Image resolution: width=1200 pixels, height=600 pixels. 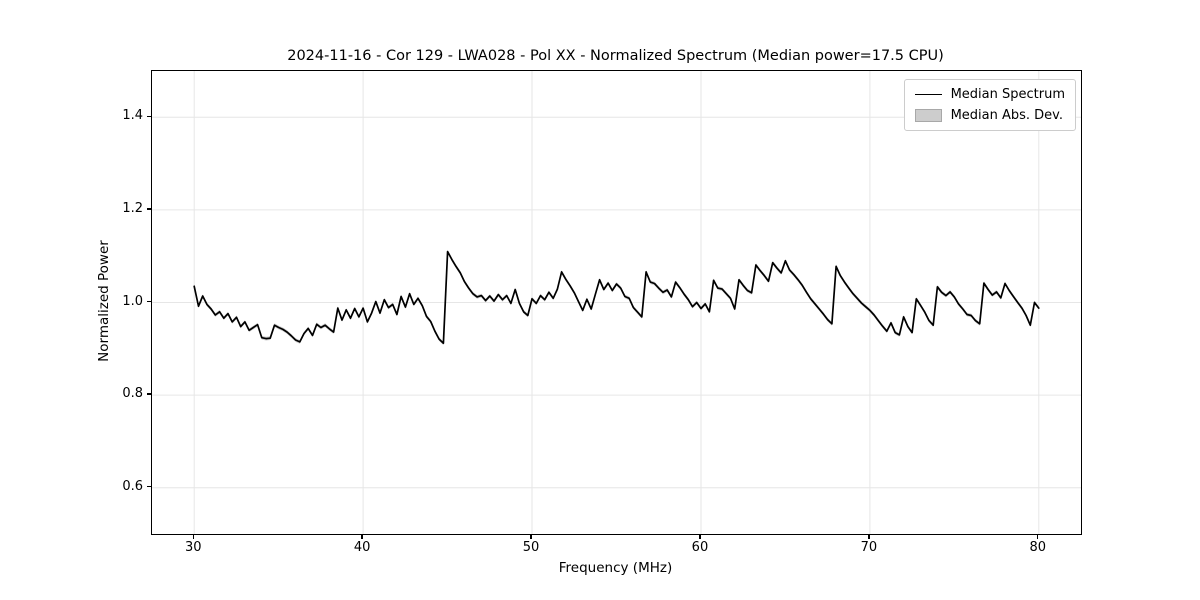 What do you see at coordinates (869, 547) in the screenshot?
I see `x-tick-label: 70` at bounding box center [869, 547].